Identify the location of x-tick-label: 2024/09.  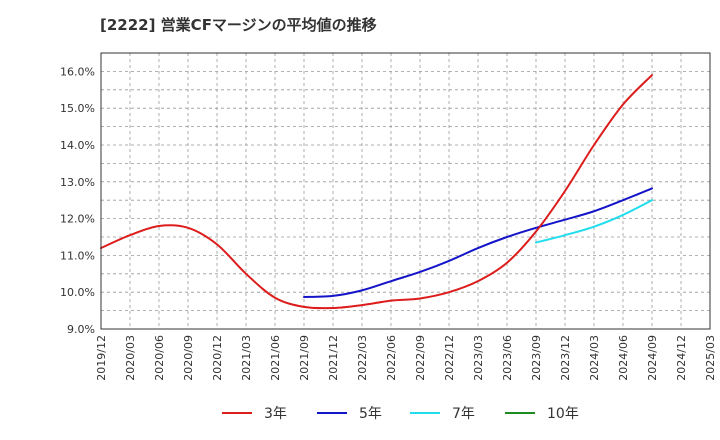
(652, 358).